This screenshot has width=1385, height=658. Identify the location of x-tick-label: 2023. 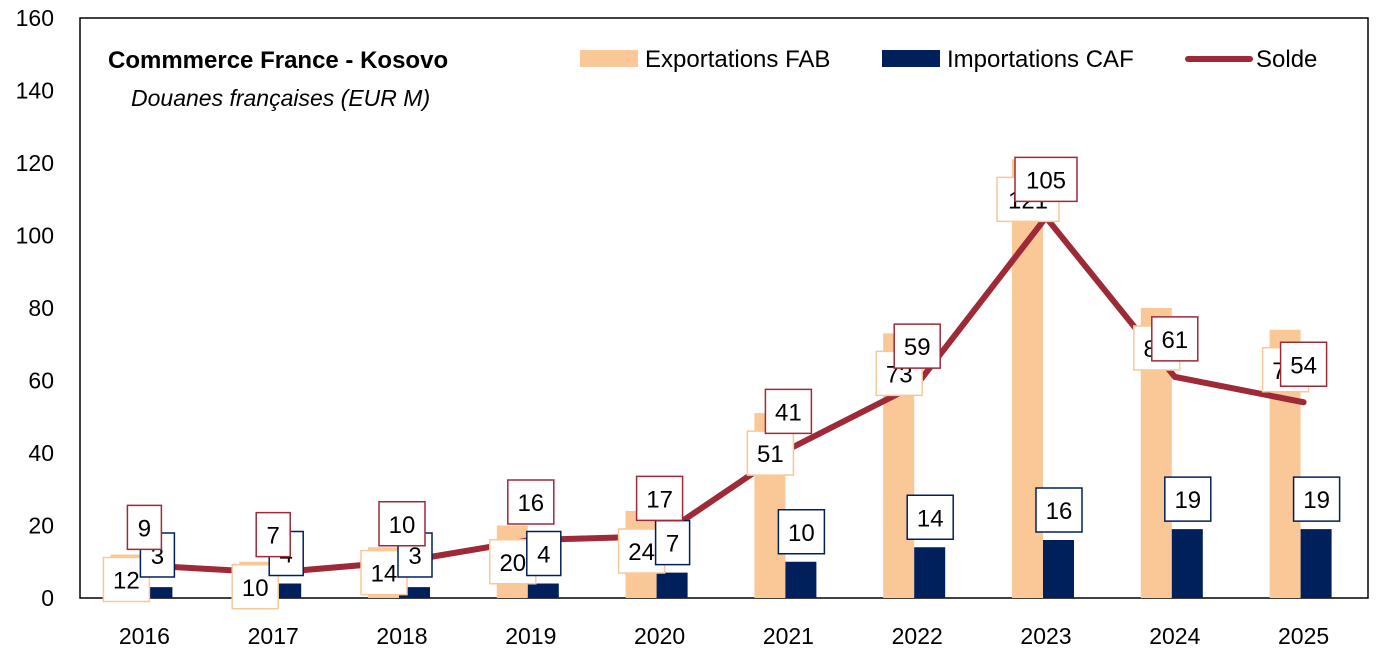
(1045, 636).